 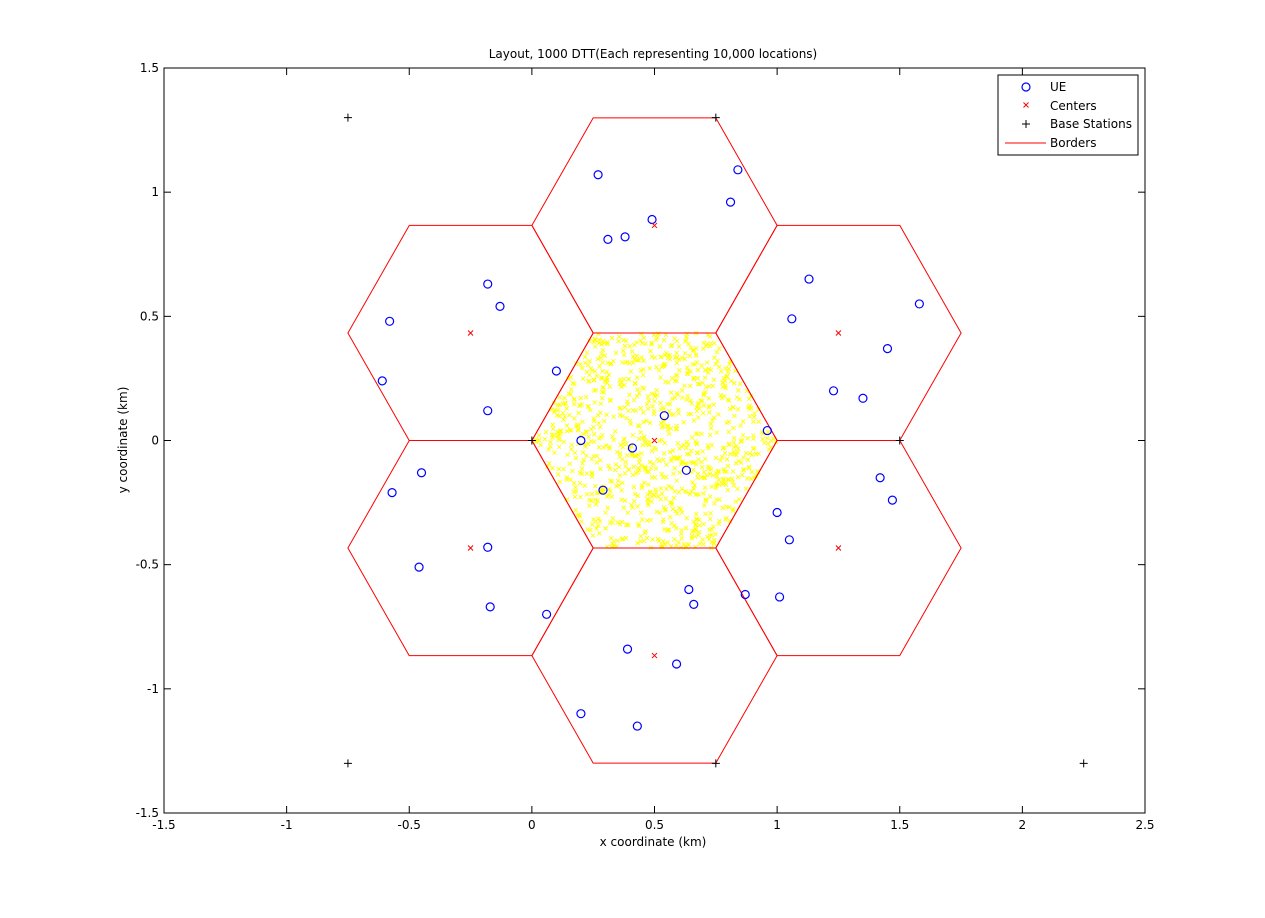 What do you see at coordinates (153, 689) in the screenshot?
I see `y-tick-label: -1` at bounding box center [153, 689].